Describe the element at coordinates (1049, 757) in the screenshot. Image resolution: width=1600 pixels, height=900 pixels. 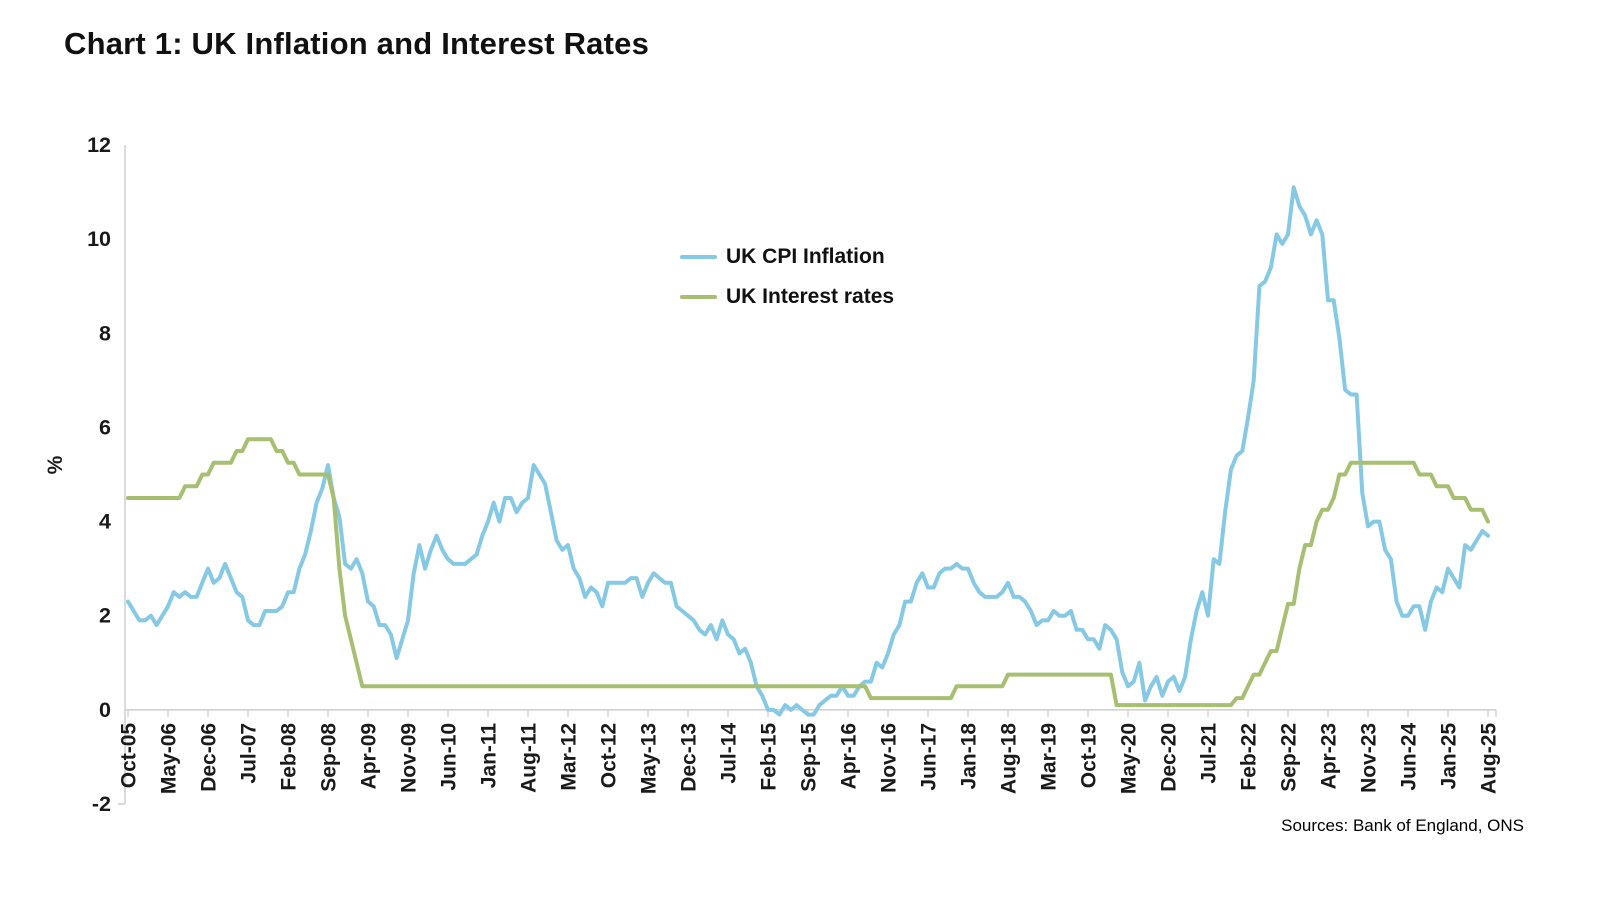
I see `x-tick-label: Mar-19` at that location.